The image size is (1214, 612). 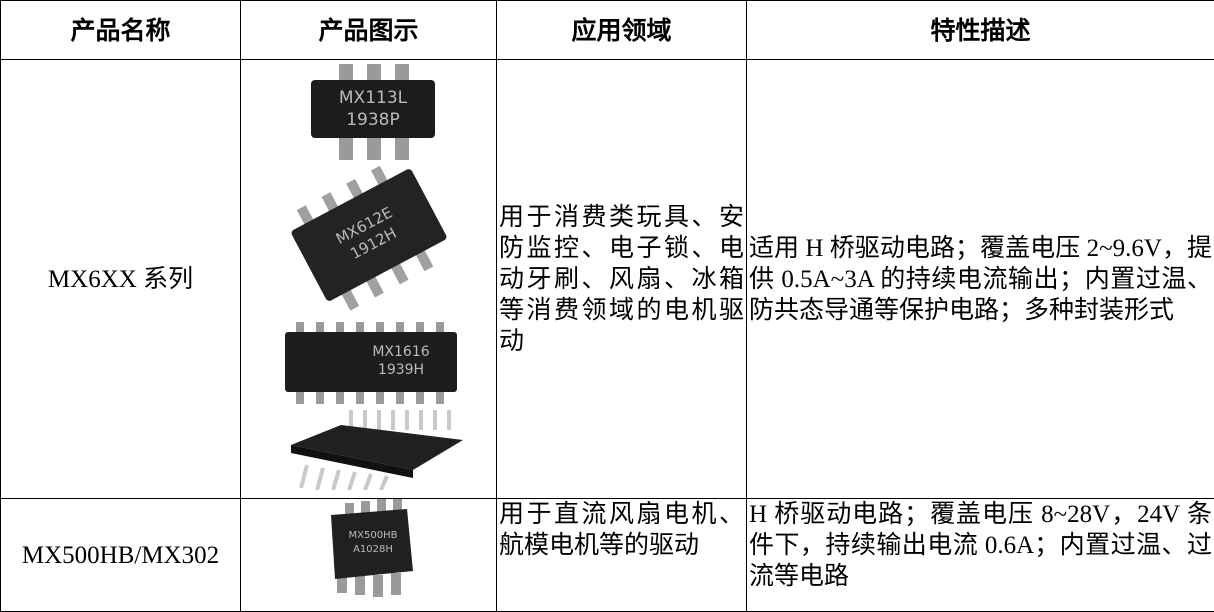 I want to click on chip-marking: 1938P, so click(x=373, y=120).